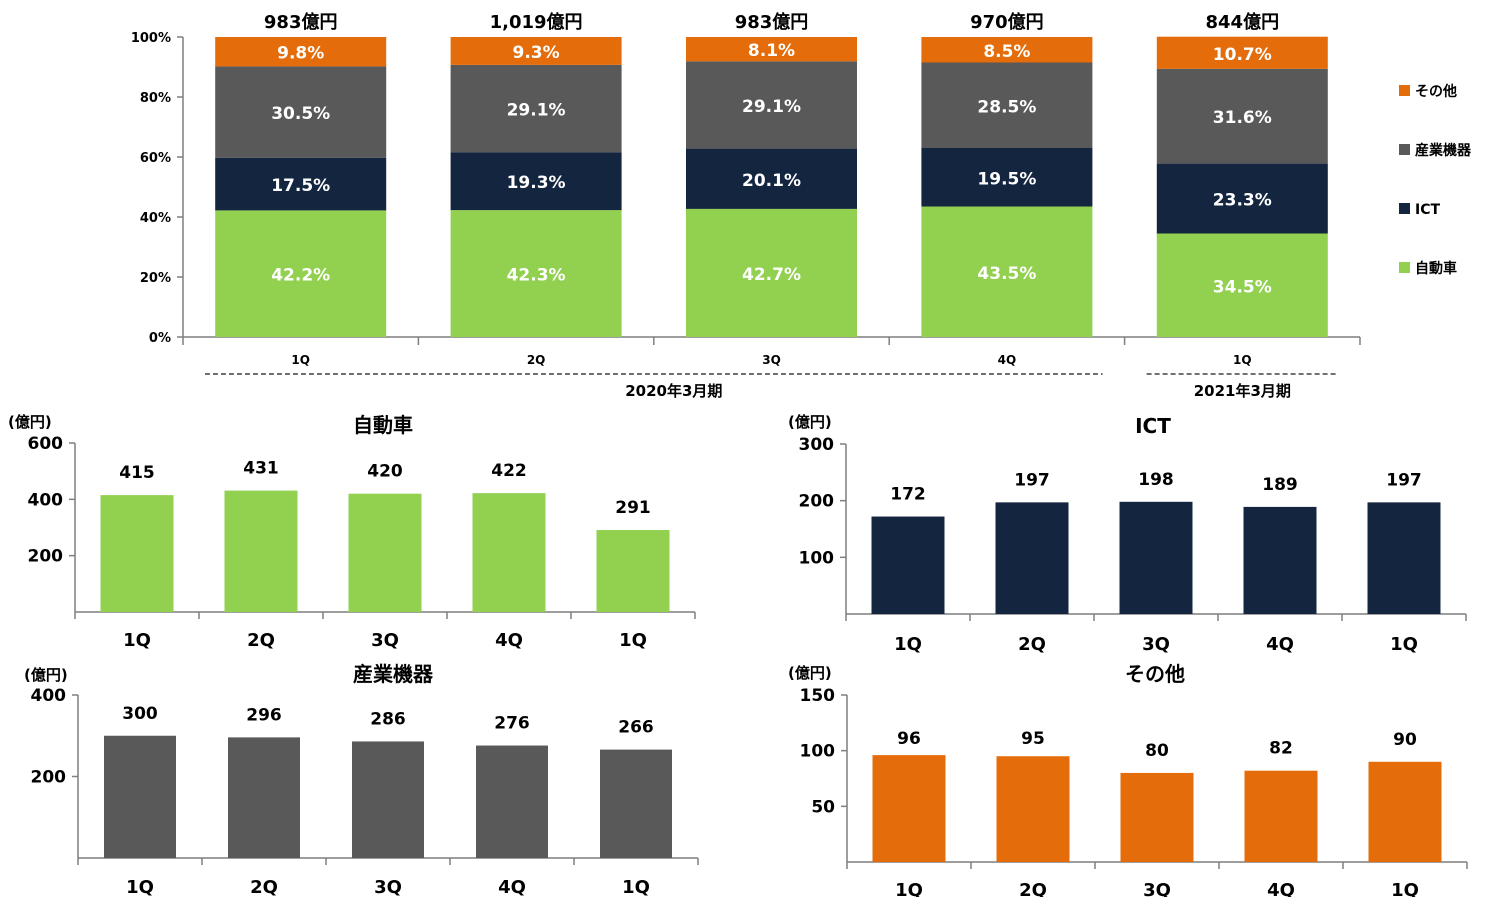 The image size is (1488, 897). What do you see at coordinates (160, 338) in the screenshot?
I see `y-tick-label: 0%` at bounding box center [160, 338].